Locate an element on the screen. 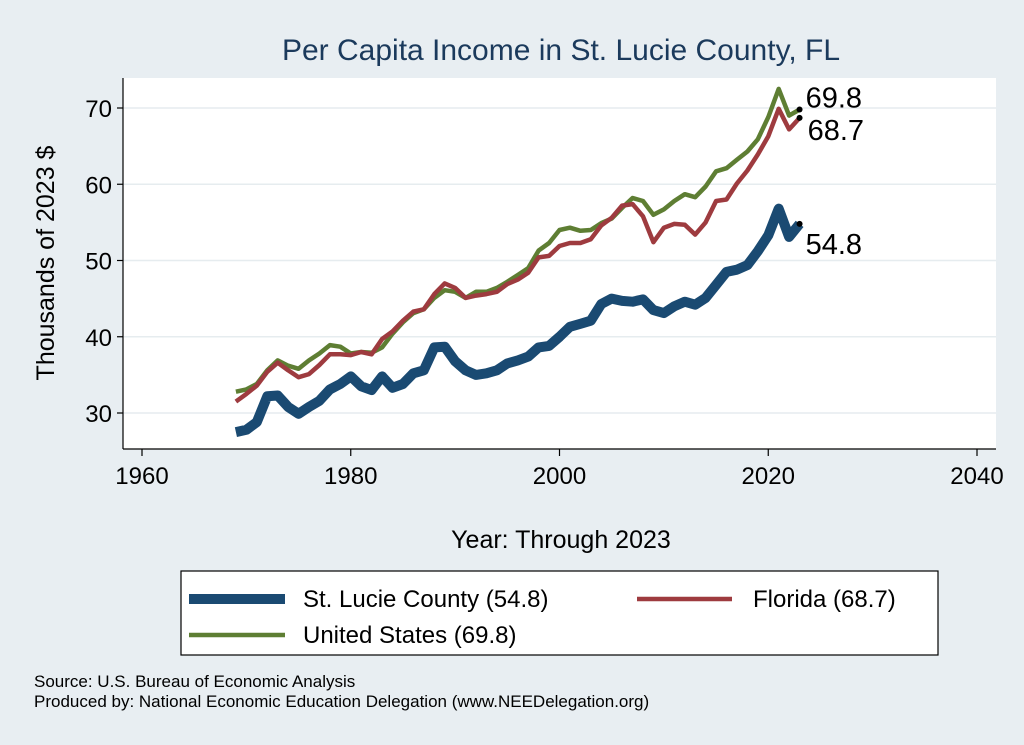 The width and height of the screenshot is (1024, 745). united-states-end-label: 69.8 is located at coordinates (834, 99).